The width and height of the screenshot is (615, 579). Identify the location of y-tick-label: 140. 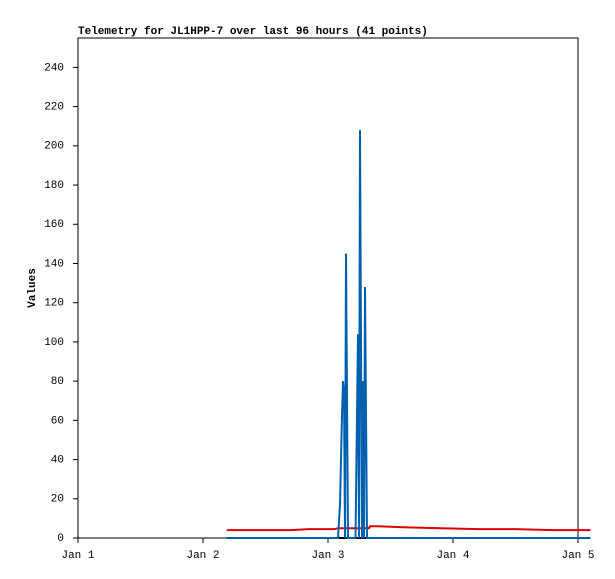
(54, 264).